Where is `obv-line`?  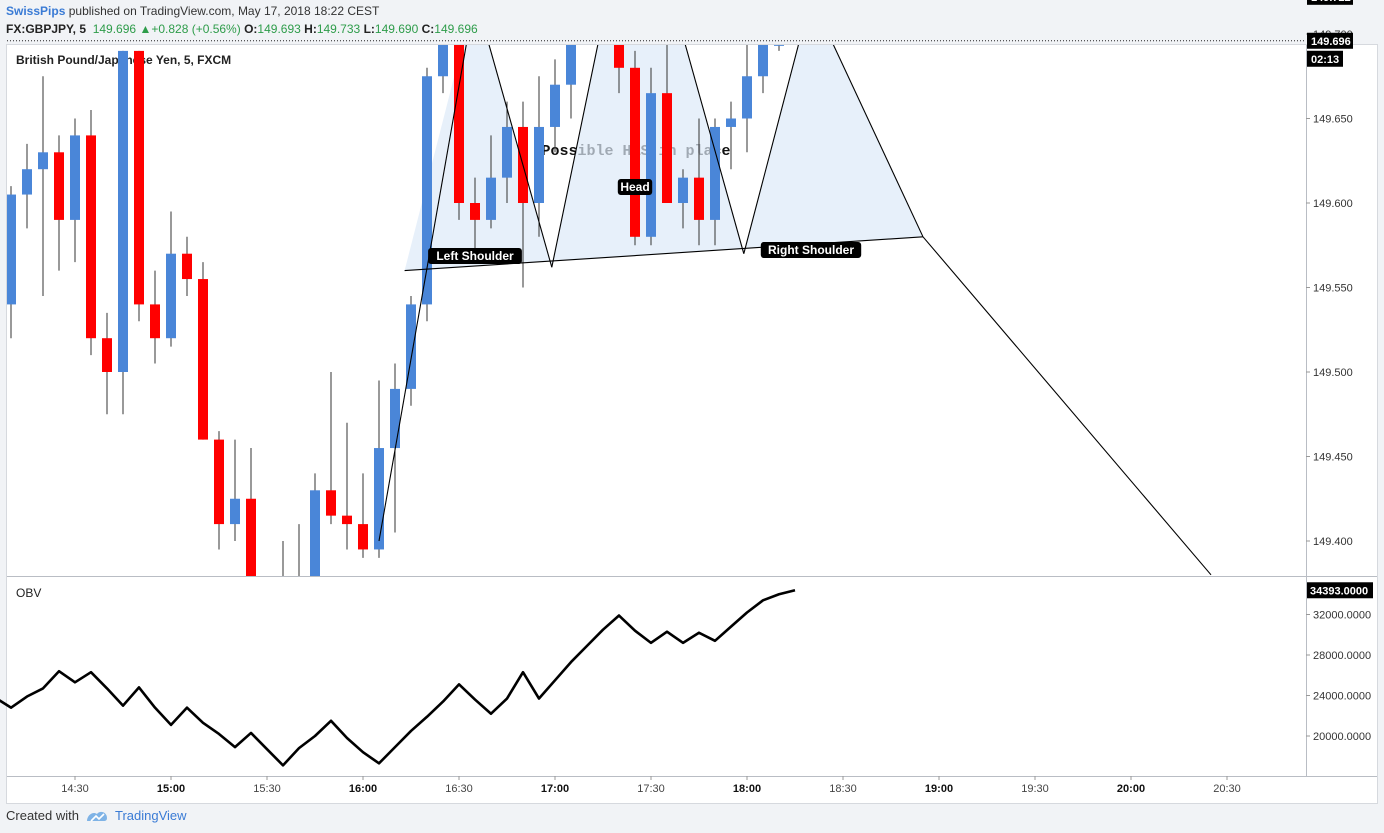
obv-line is located at coordinates (398, 678).